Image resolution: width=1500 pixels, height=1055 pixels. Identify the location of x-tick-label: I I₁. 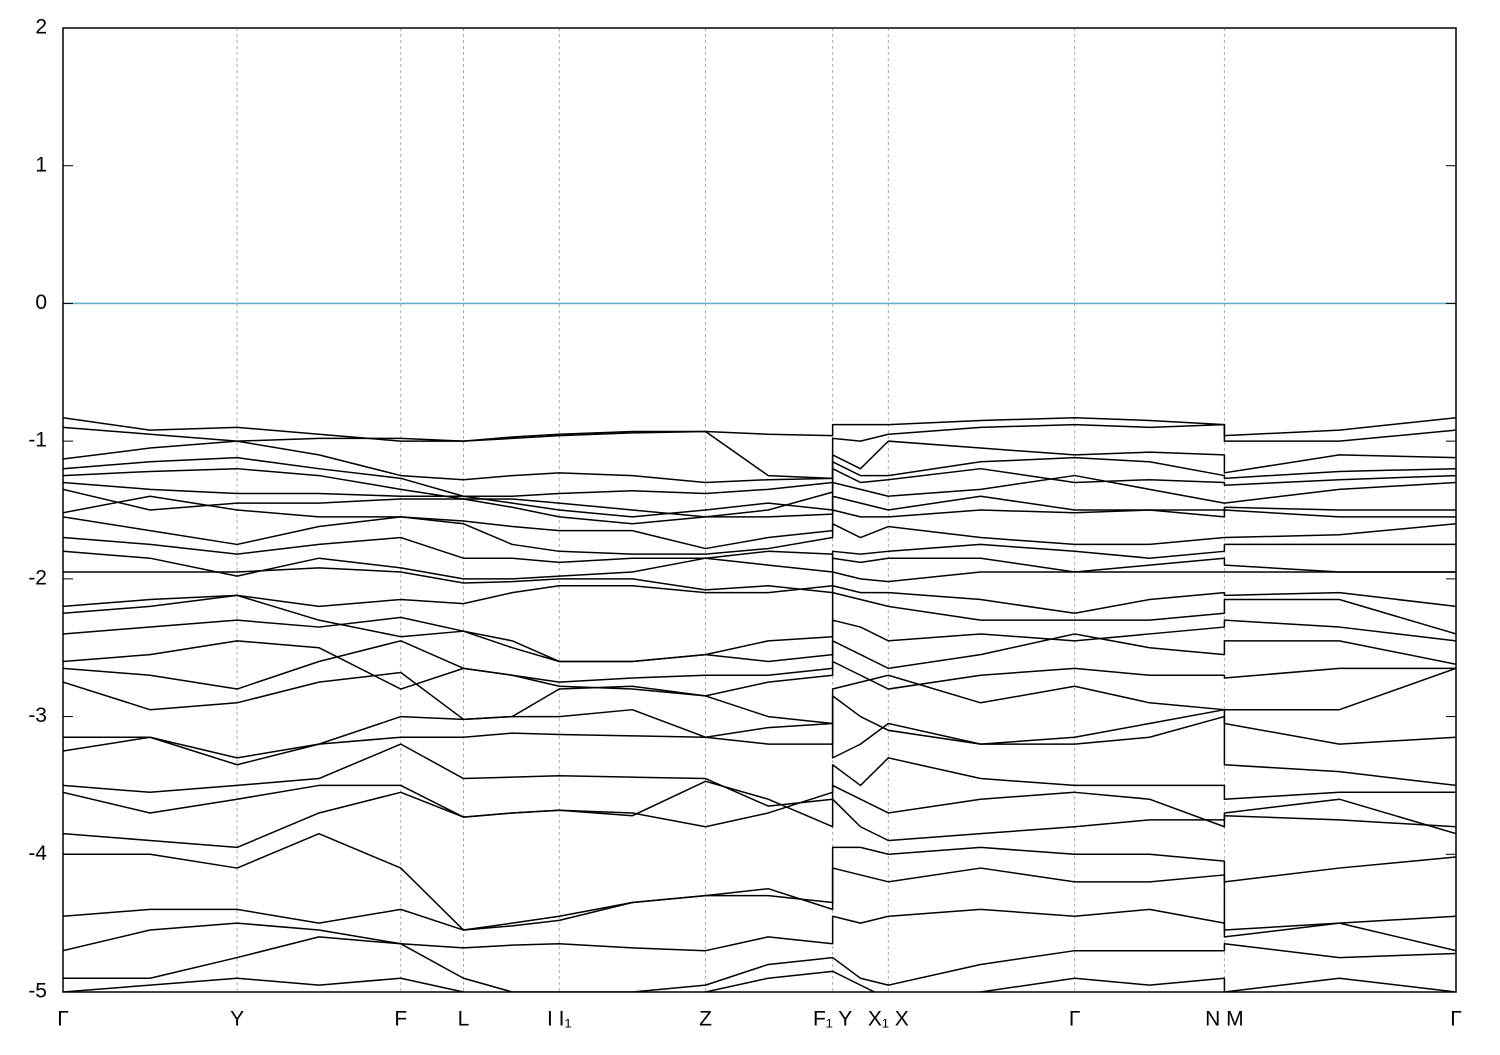
(559, 1019).